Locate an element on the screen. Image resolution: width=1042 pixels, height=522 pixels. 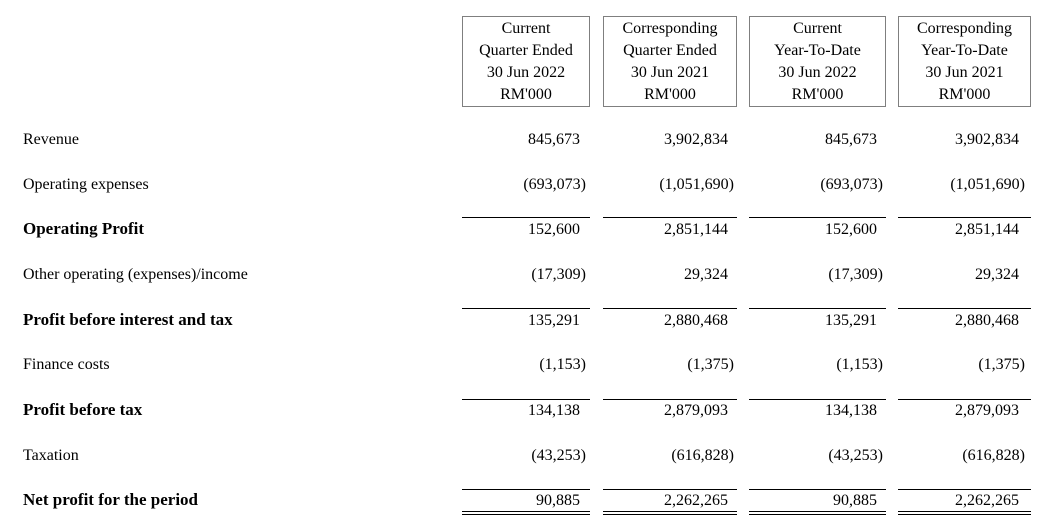
cell-finance-ytd2022: (1,153) is located at coordinates (859, 364).